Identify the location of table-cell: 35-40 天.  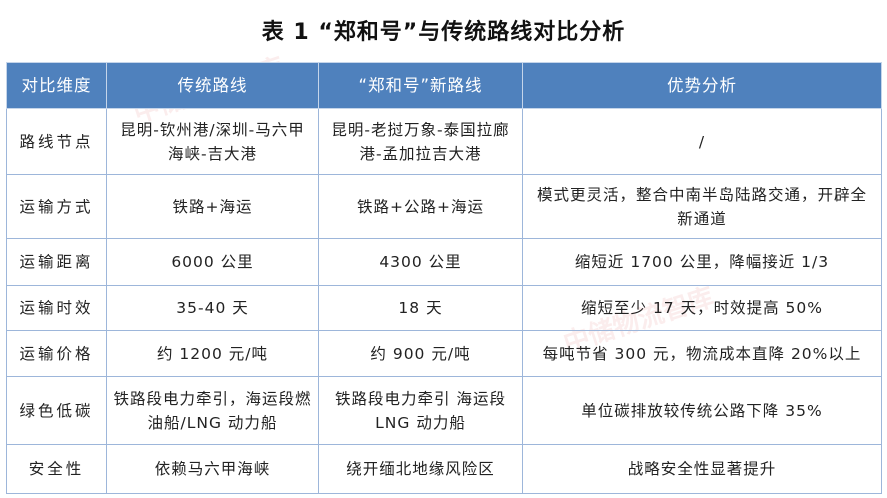
(212, 308).